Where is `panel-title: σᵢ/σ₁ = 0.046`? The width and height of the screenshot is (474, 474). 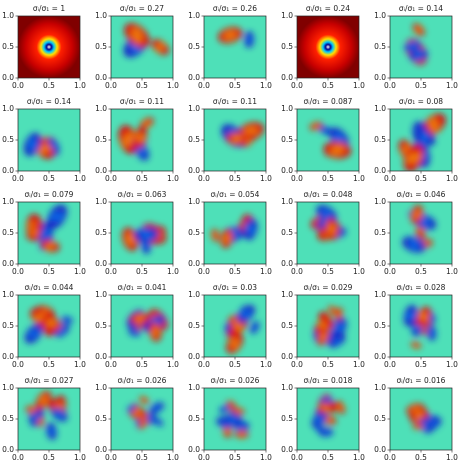
panel-title: σᵢ/σ₁ = 0.046 is located at coordinates (421, 194).